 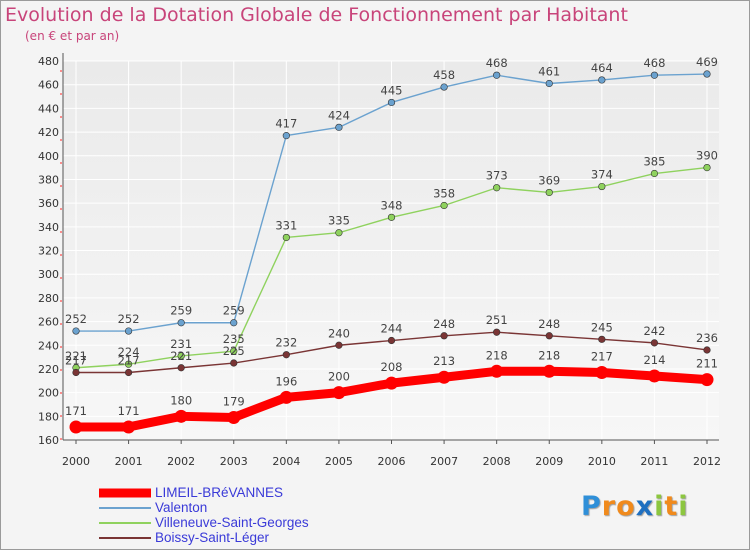 What do you see at coordinates (497, 461) in the screenshot?
I see `x-tick-label: 2008` at bounding box center [497, 461].